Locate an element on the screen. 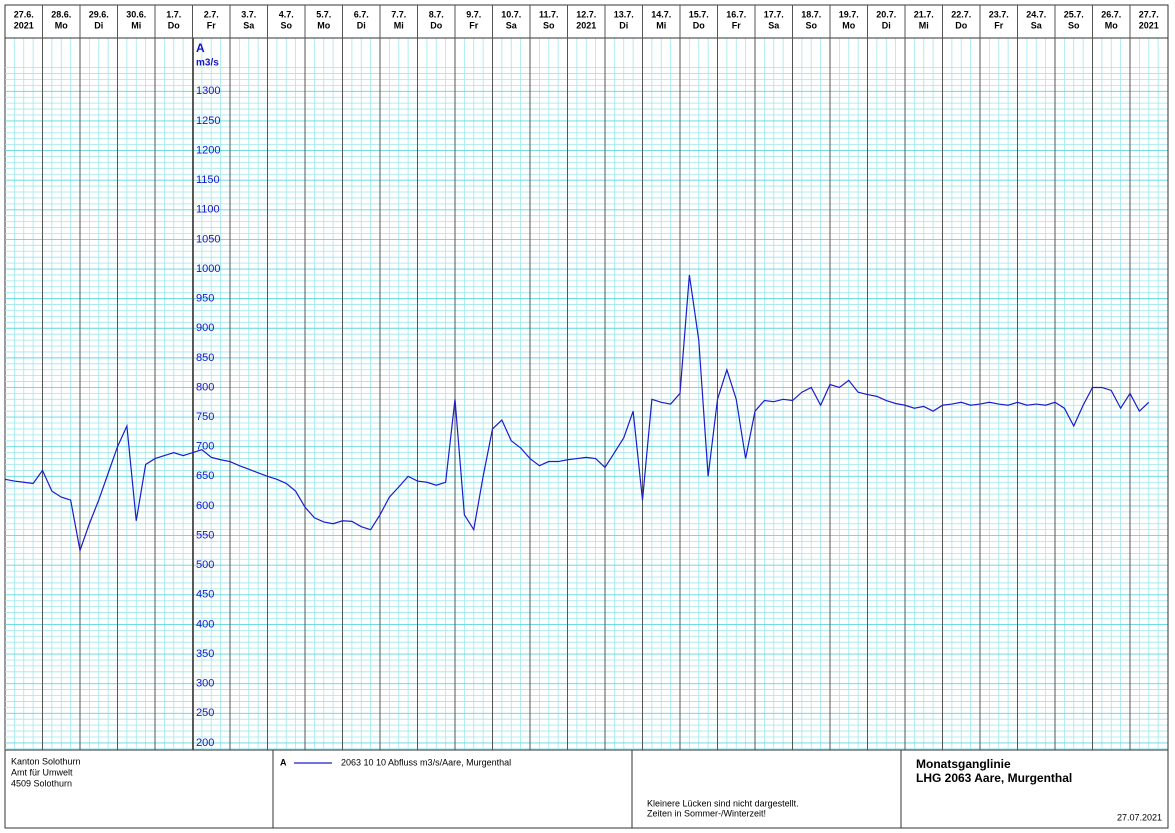  legend-label: 2063 10 10 Abfluss m3/s/Aare, Murgenthal is located at coordinates (426, 762).